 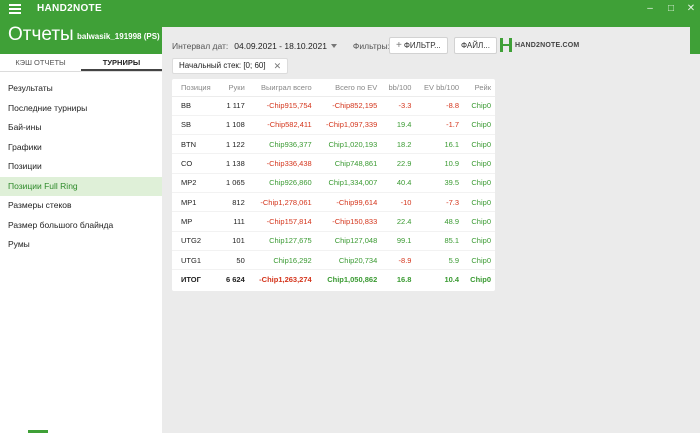 What do you see at coordinates (234, 125) in the screenshot?
I see `cell-hands: 1 108` at bounding box center [234, 125].